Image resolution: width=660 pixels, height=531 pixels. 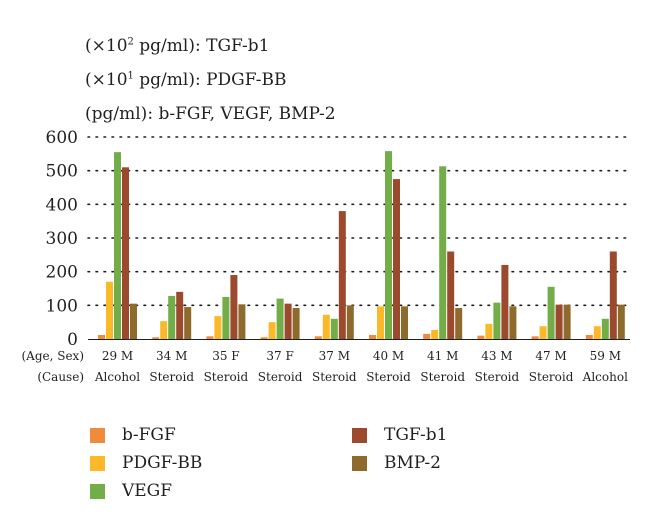 What do you see at coordinates (496, 356) in the screenshot?
I see `x-tick-label-age-sex: 43 M` at bounding box center [496, 356].